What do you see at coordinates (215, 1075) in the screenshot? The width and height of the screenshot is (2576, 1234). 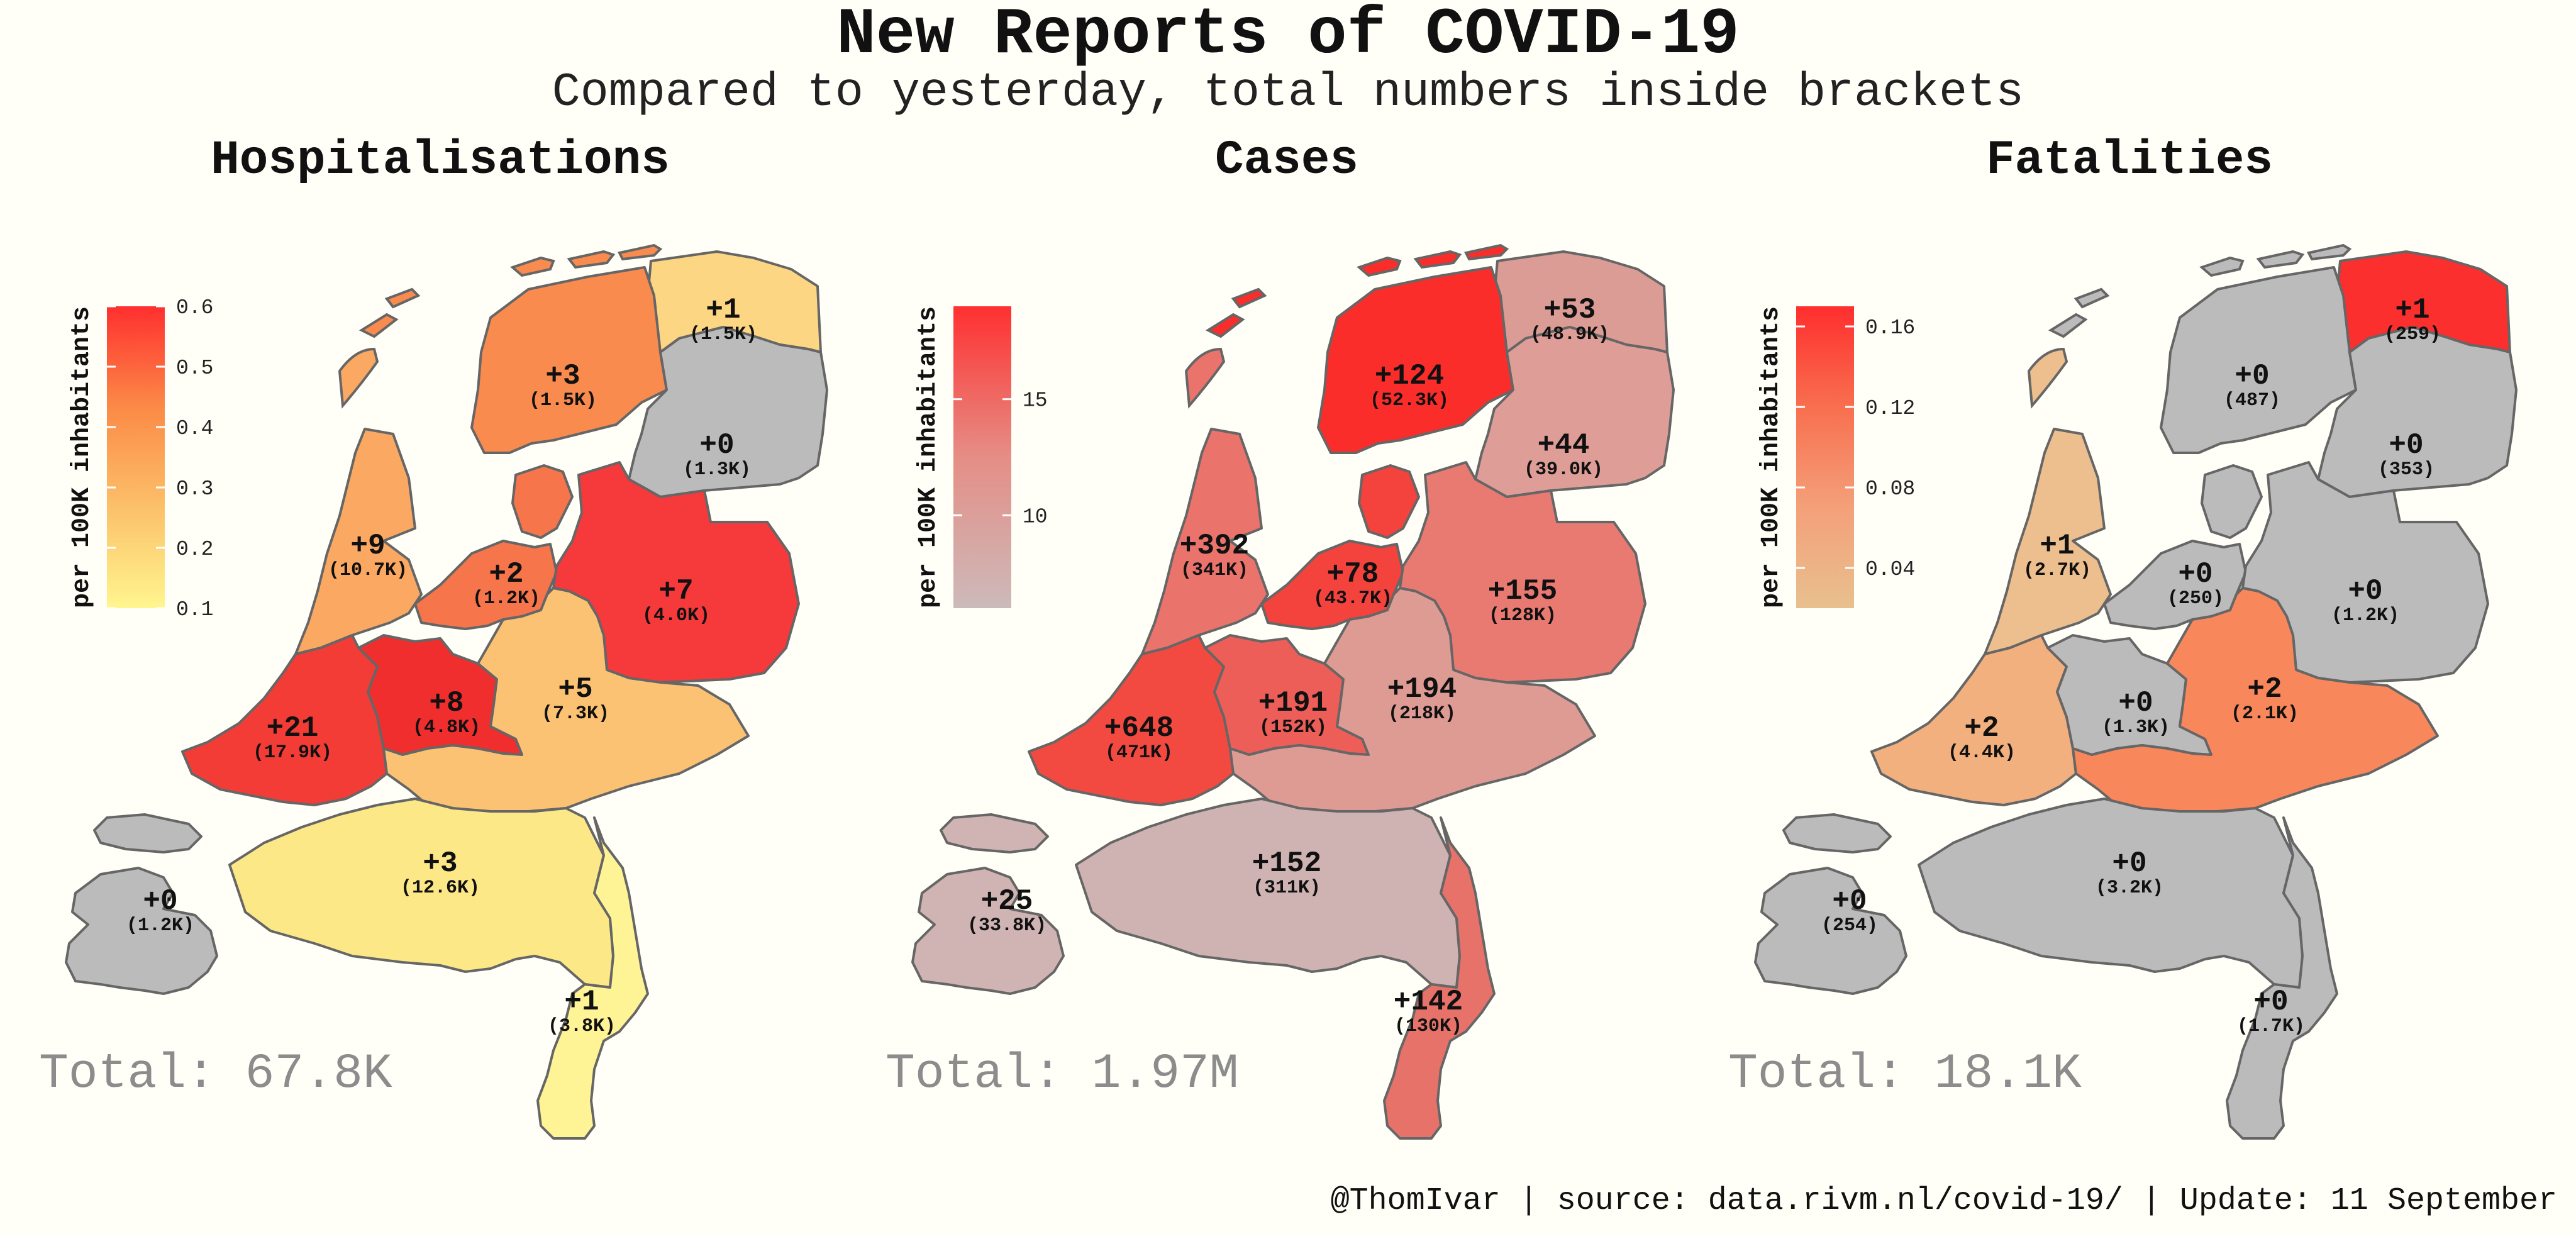 I see `panel-total: Total: 67.8K` at bounding box center [215, 1075].